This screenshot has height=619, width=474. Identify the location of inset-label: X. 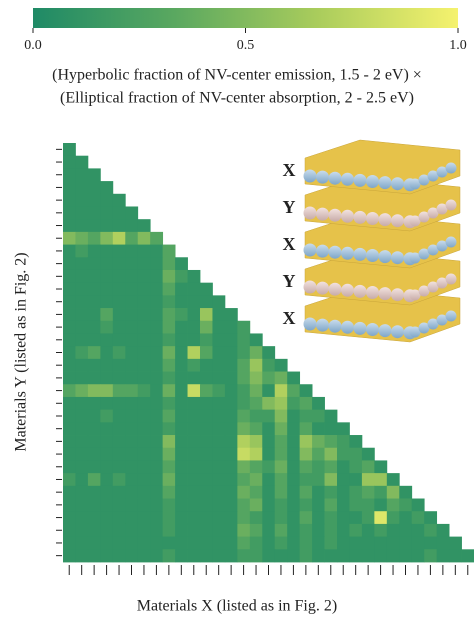
(289, 170).